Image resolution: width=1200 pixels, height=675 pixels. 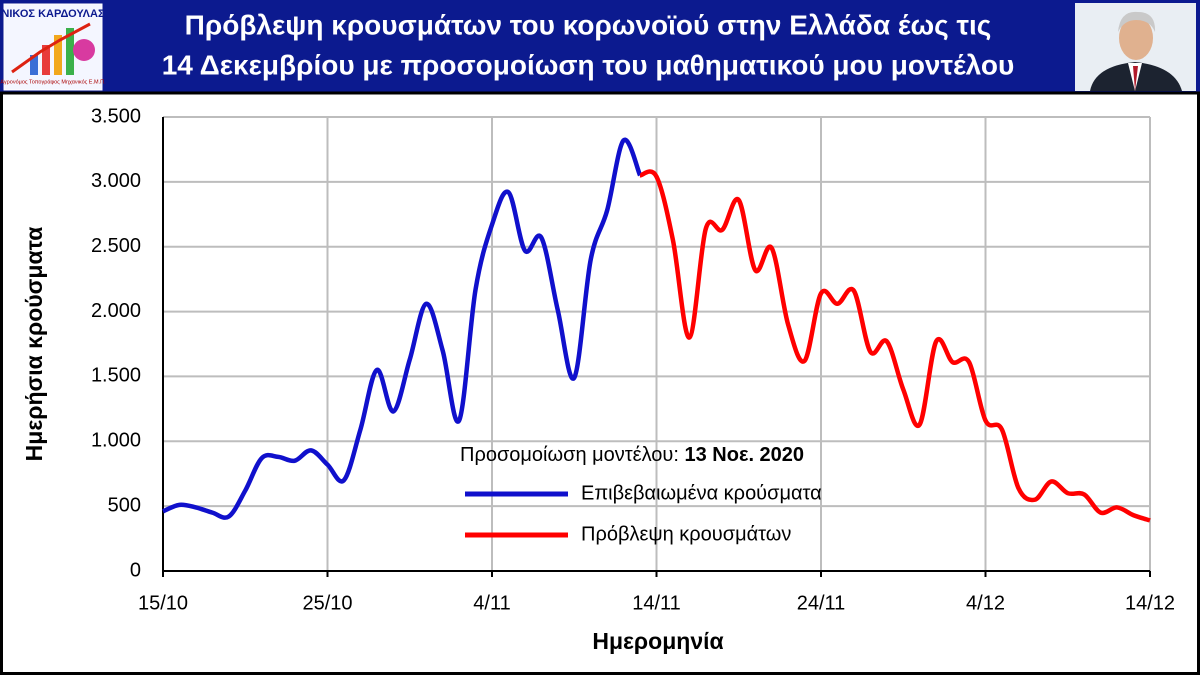 I want to click on annotation: Προσομοίωση μοντέλου: 13 Νοε. 2020, so click(x=632, y=455).